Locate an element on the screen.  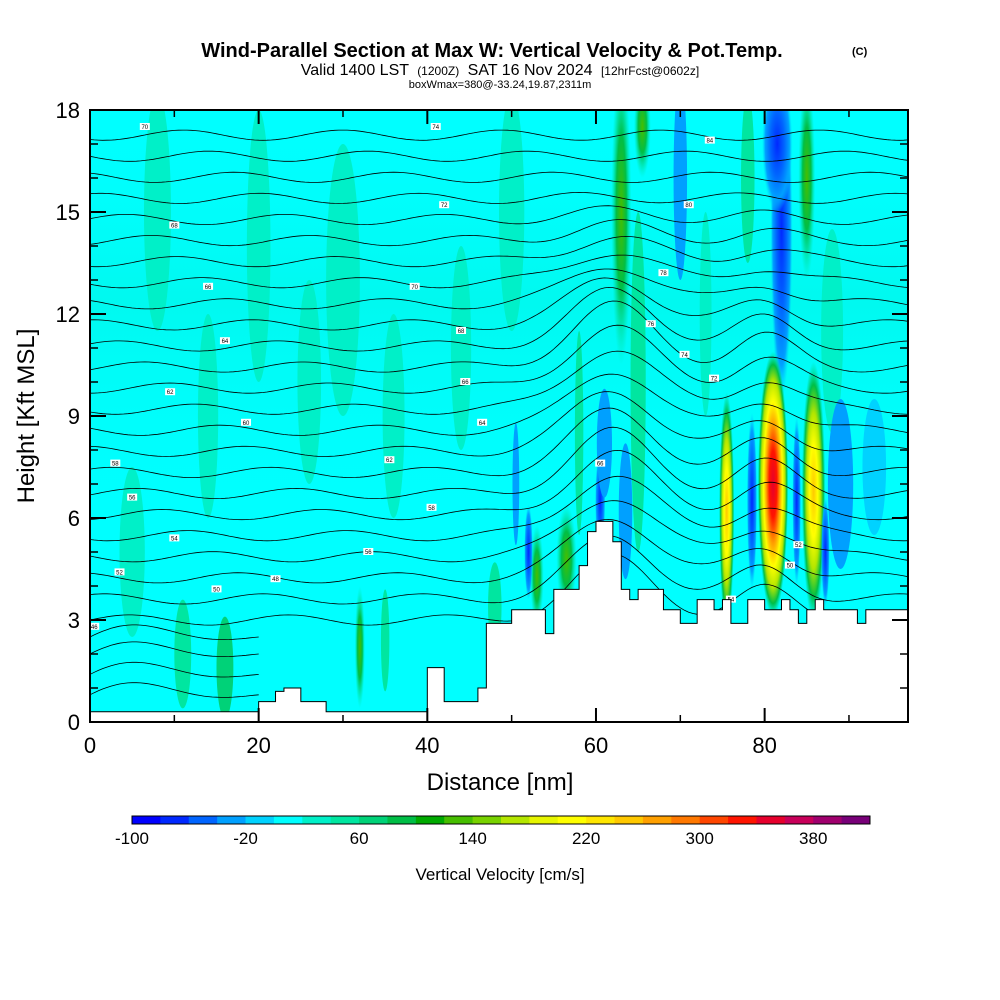
isentrope-label: 68 is located at coordinates (174, 225).